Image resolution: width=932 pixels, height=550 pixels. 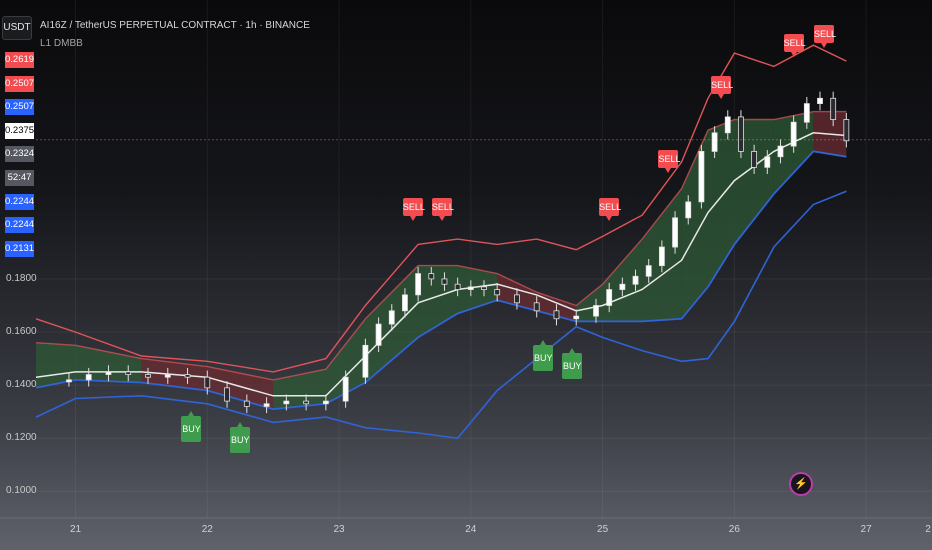 I want to click on price-label: 0.2375, so click(x=19, y=130).